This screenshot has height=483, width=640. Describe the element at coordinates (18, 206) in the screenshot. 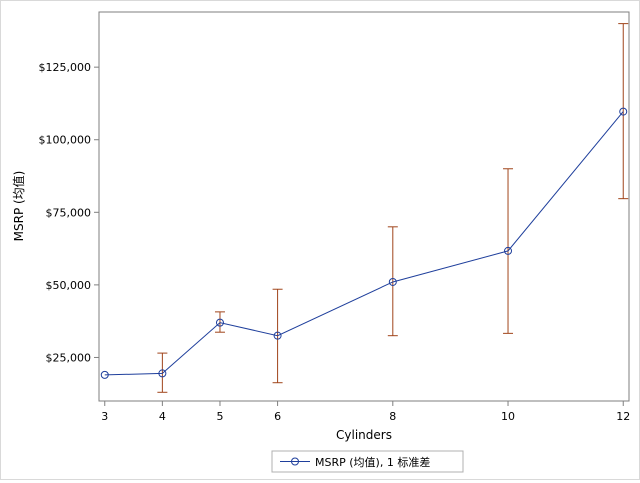

I see `y-axis-title: MSRP (均值)` at that location.